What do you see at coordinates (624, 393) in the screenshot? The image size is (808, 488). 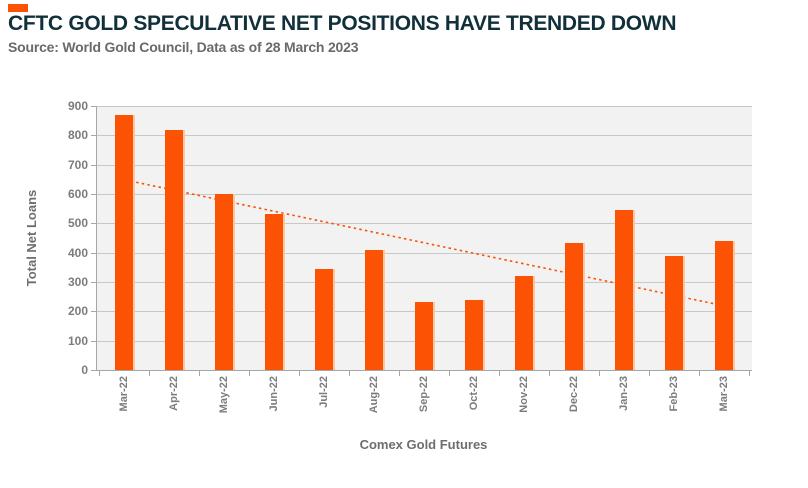 I see `xtick-label-Jan-23: Jan-23` at bounding box center [624, 393].